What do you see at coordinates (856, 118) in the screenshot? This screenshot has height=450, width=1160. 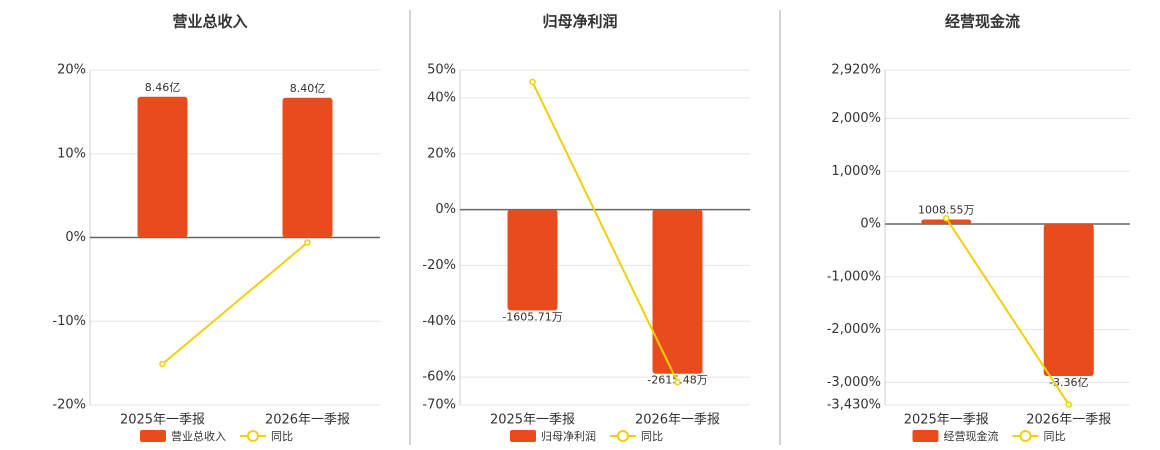 I see `y-tick-label: 2,000%` at bounding box center [856, 118].